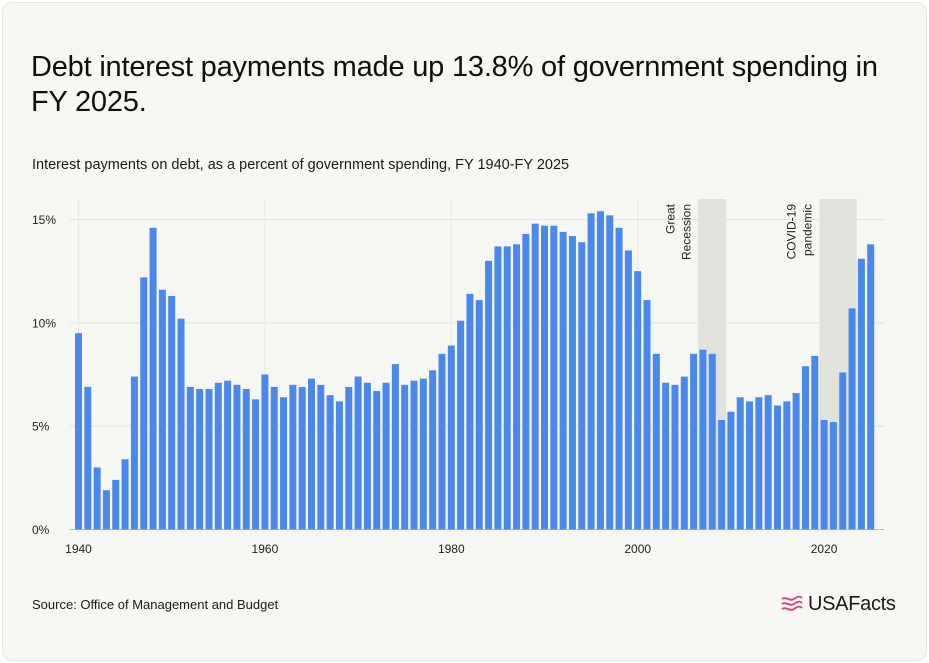 This screenshot has height=663, width=929. Describe the element at coordinates (675, 457) in the screenshot. I see `bar-2004` at that location.